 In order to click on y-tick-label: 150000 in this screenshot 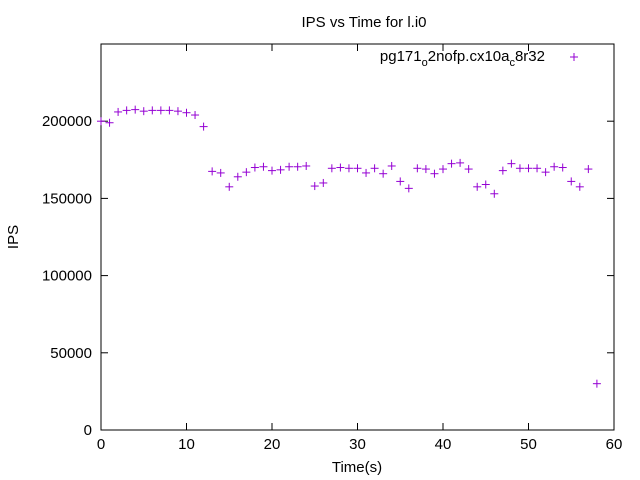, I will do `click(67, 198)`.